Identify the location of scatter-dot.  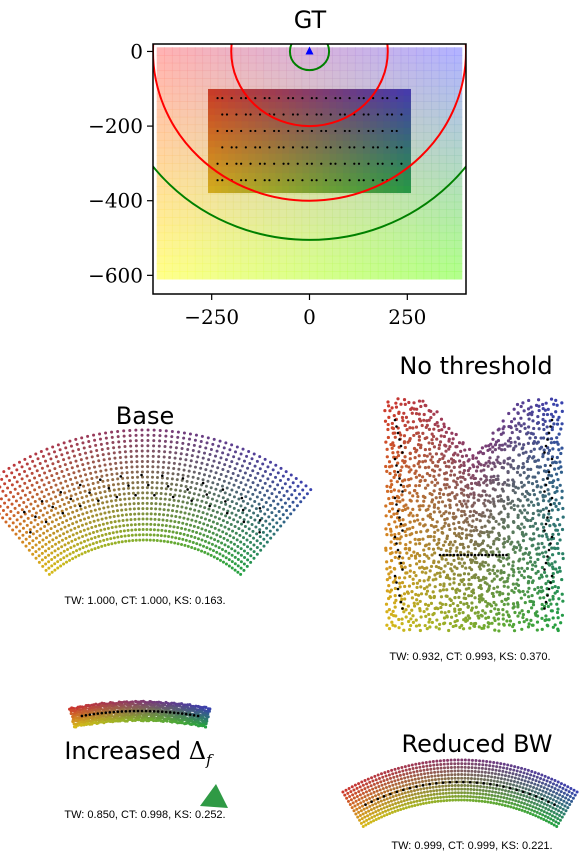
(398, 550).